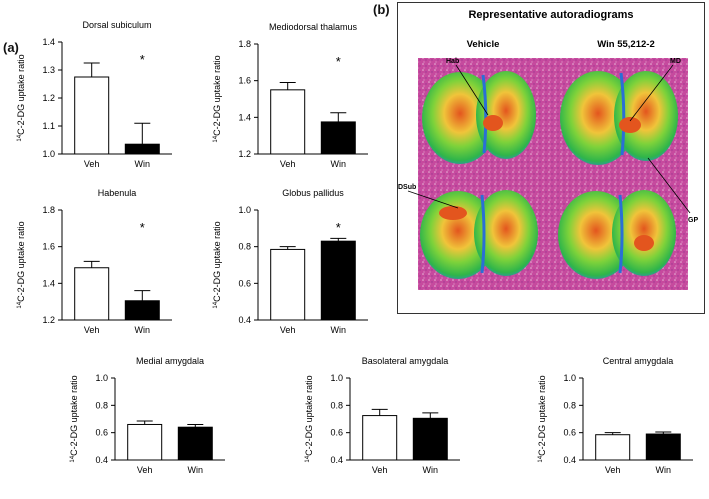 The height and width of the screenshot is (499, 709). Describe the element at coordinates (48, 154) in the screenshot. I see `chart-1-ytick-label-0: 1.0` at that location.